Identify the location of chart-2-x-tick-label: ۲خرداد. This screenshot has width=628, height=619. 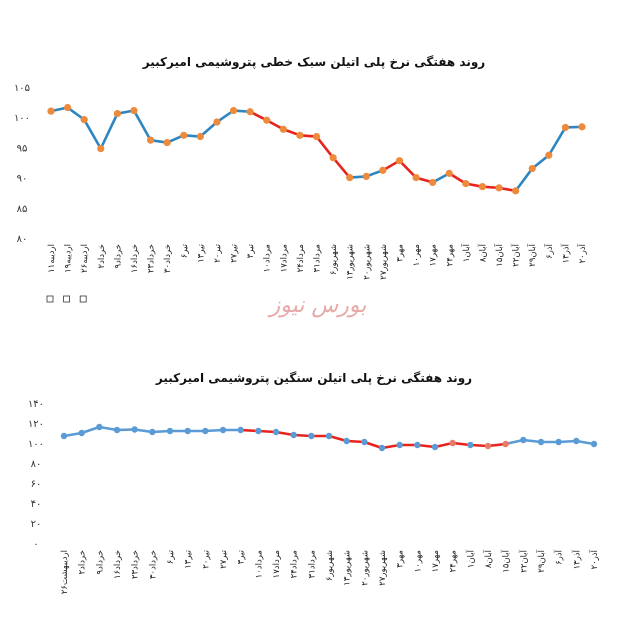
(83, 562).